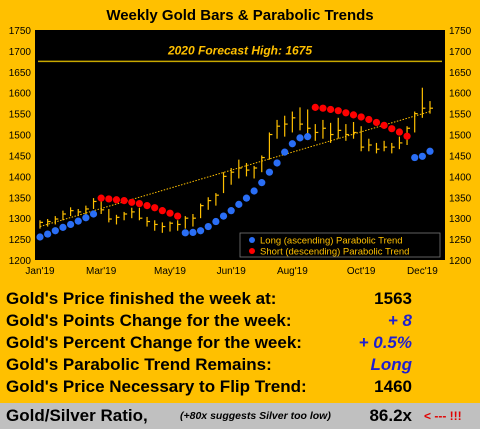  What do you see at coordinates (361, 271) in the screenshot?
I see `x-tick-label: Oct'19` at bounding box center [361, 271].